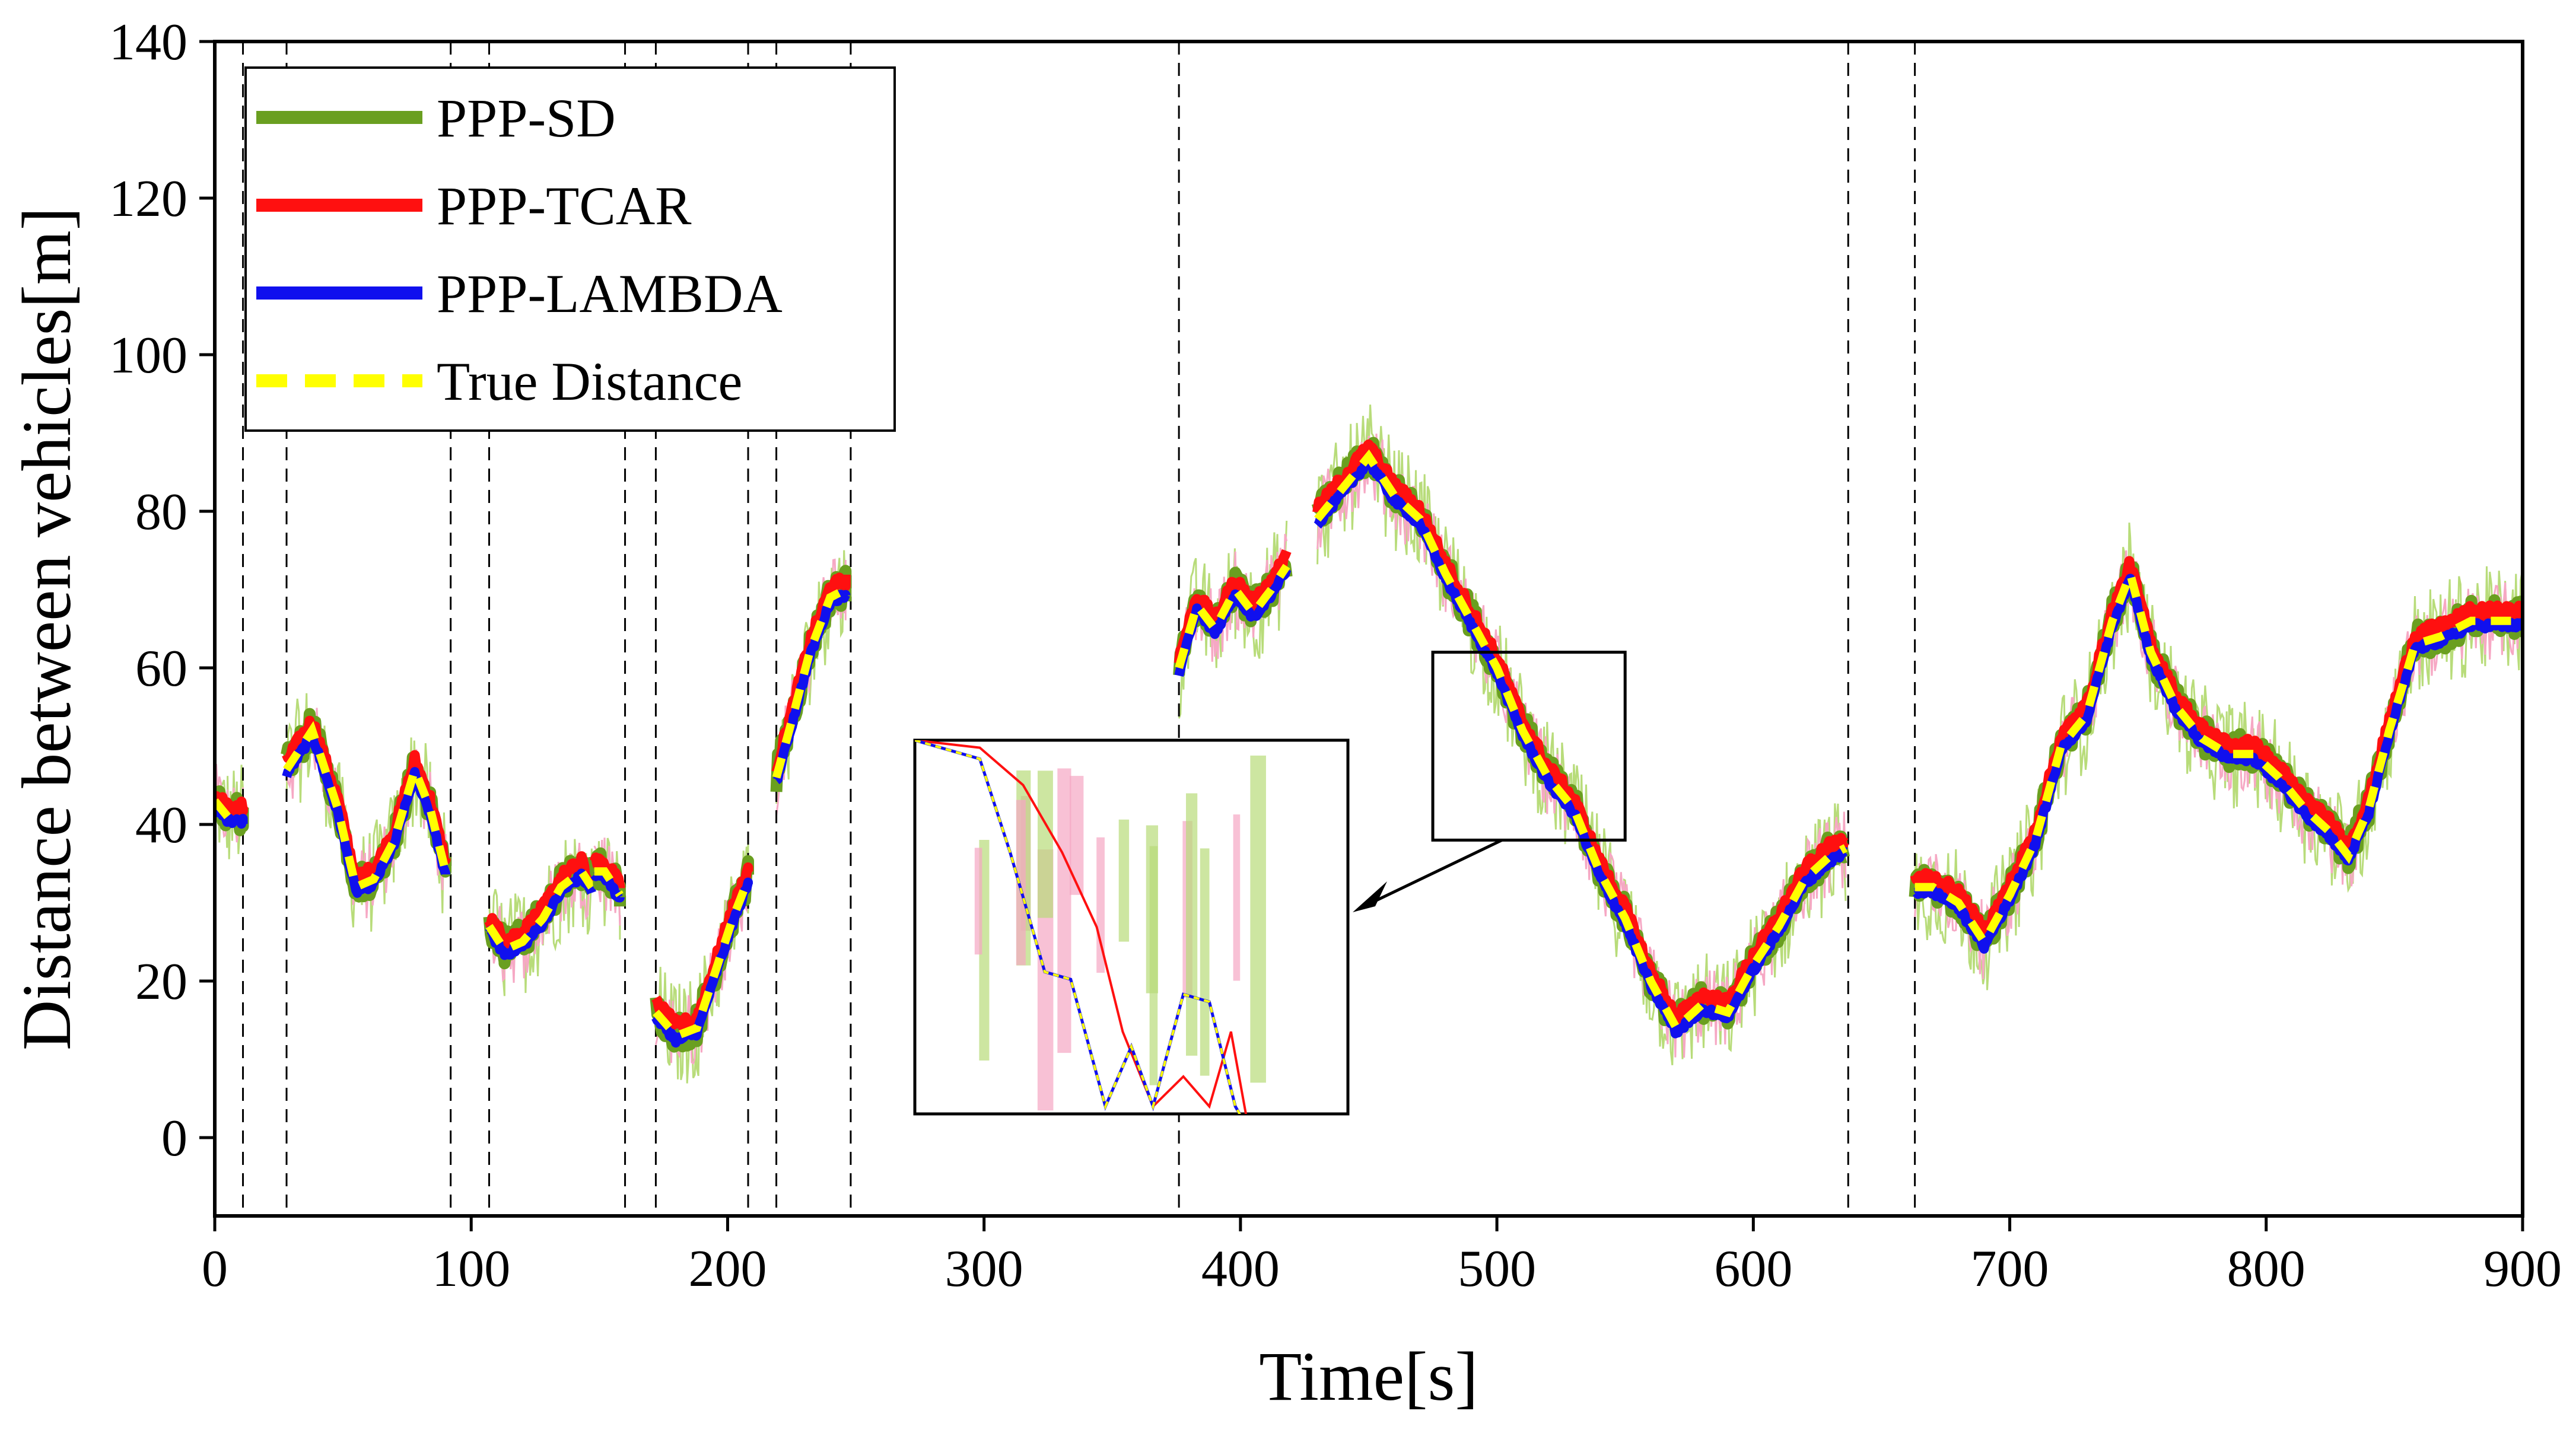 The image size is (2576, 1433). I want to click on legend-label-ppp-tcar: PPP-TCAR, so click(564, 206).